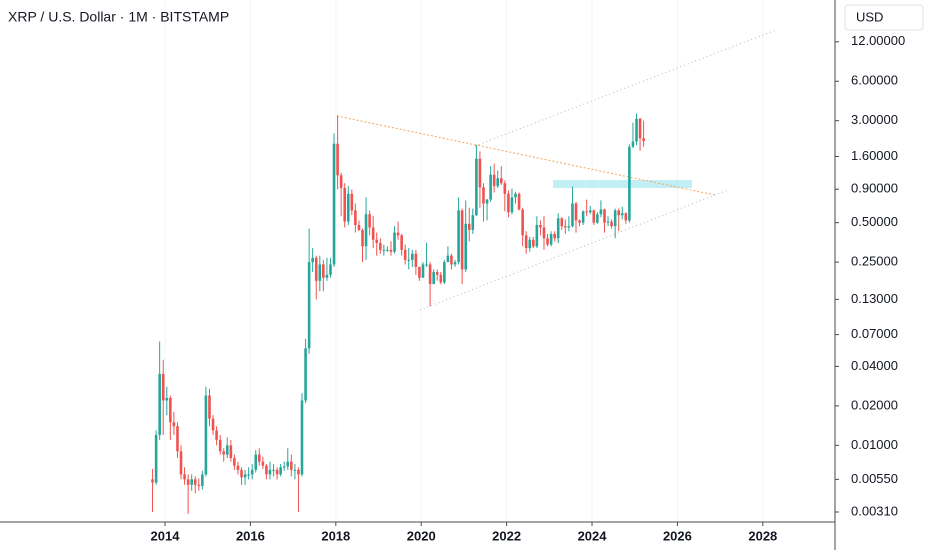 The image size is (932, 550). Describe the element at coordinates (874, 188) in the screenshot. I see `y-tick-label: 0.90000` at that location.